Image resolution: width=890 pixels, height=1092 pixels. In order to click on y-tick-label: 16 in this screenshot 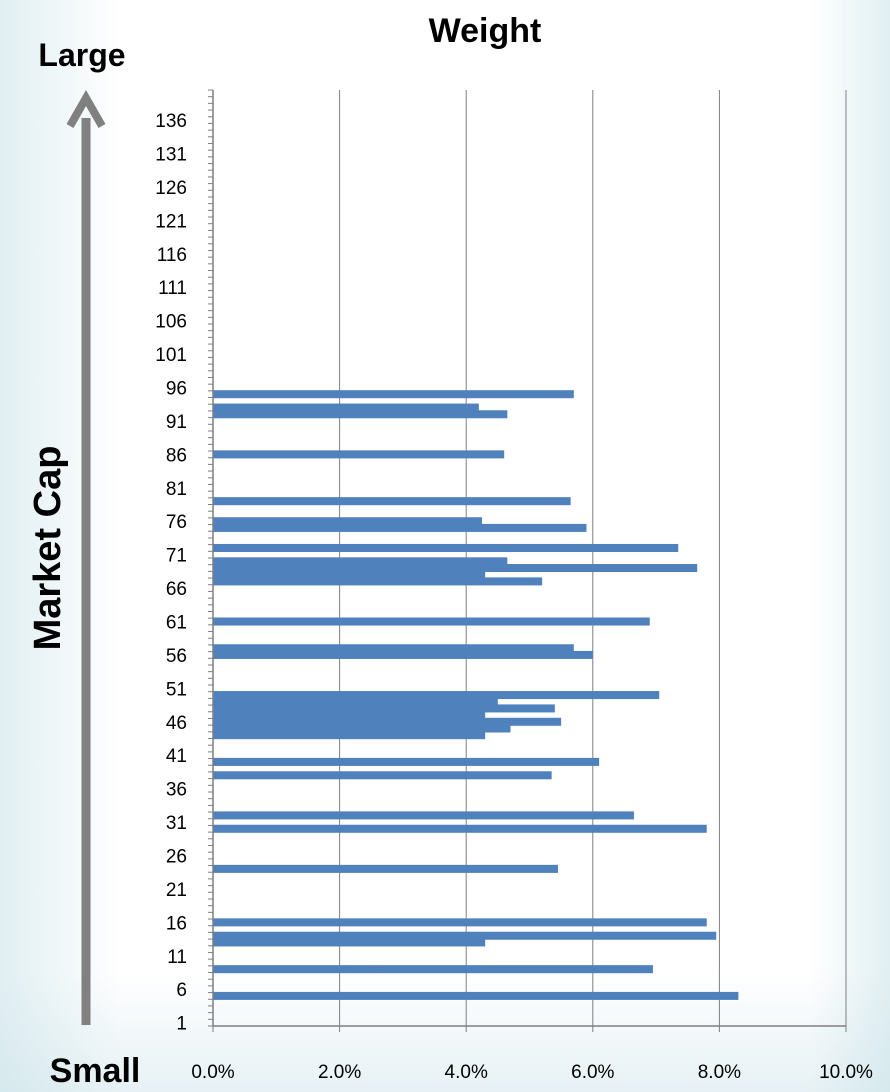, I will do `click(176, 923)`.